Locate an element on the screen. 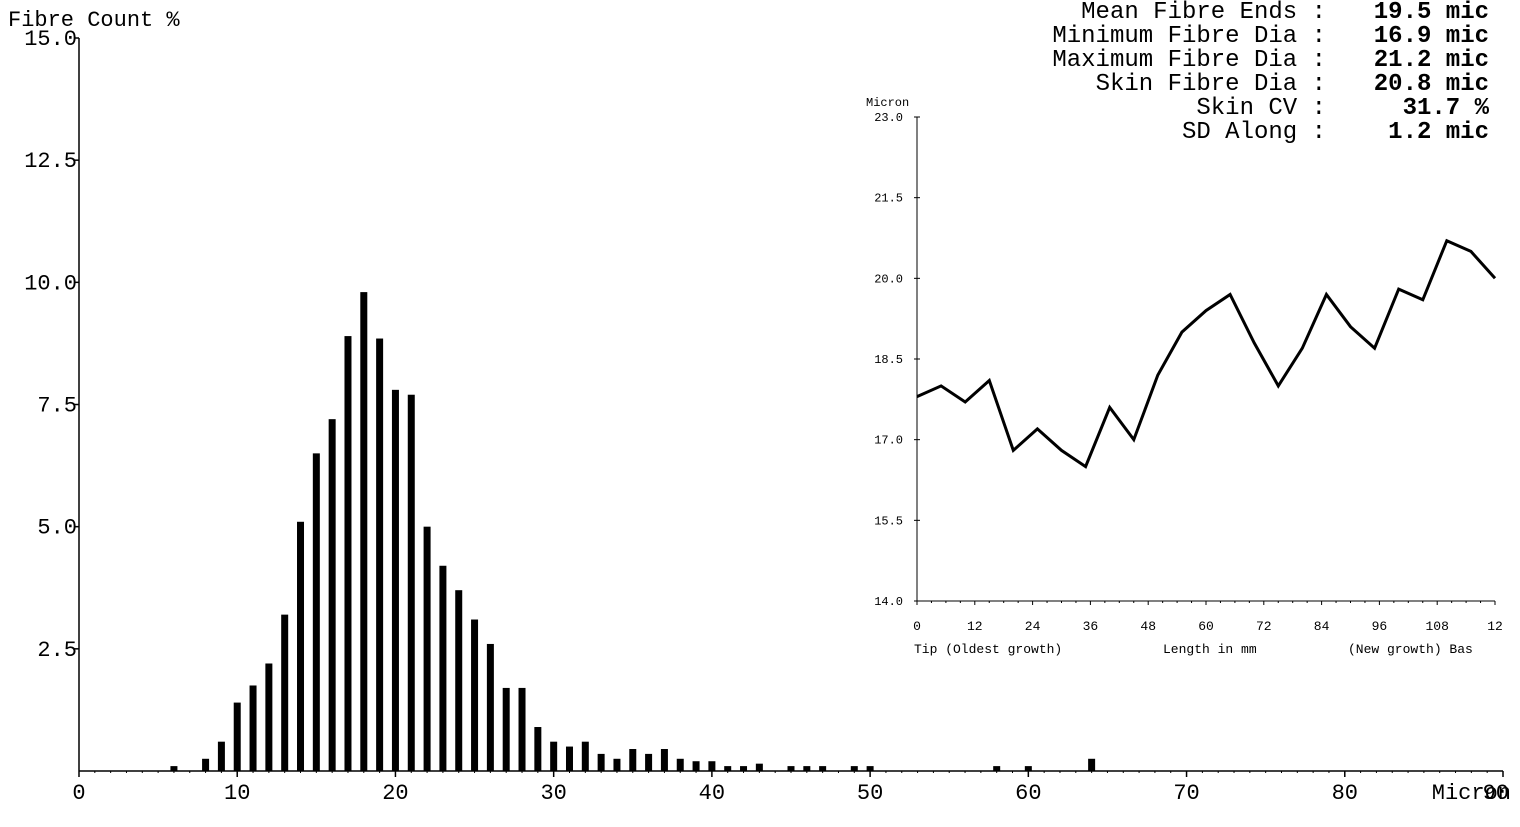  stat-label: Skin Fibre Dia : is located at coordinates (1211, 84).